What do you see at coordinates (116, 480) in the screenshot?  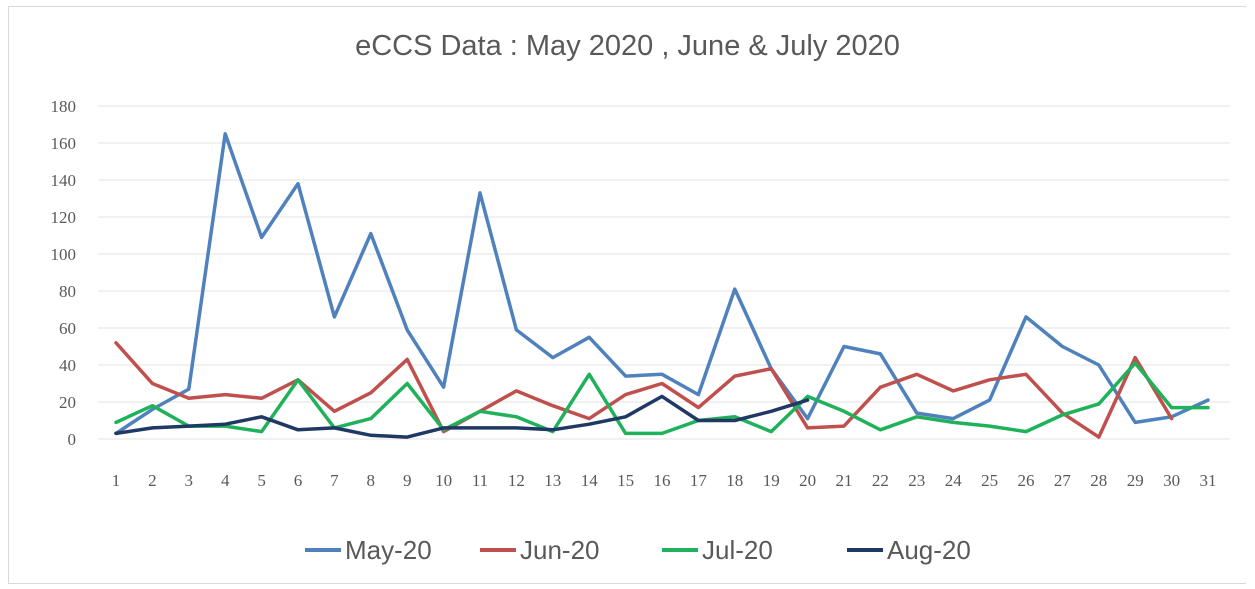 I see `x-tick-label: 1` at bounding box center [116, 480].